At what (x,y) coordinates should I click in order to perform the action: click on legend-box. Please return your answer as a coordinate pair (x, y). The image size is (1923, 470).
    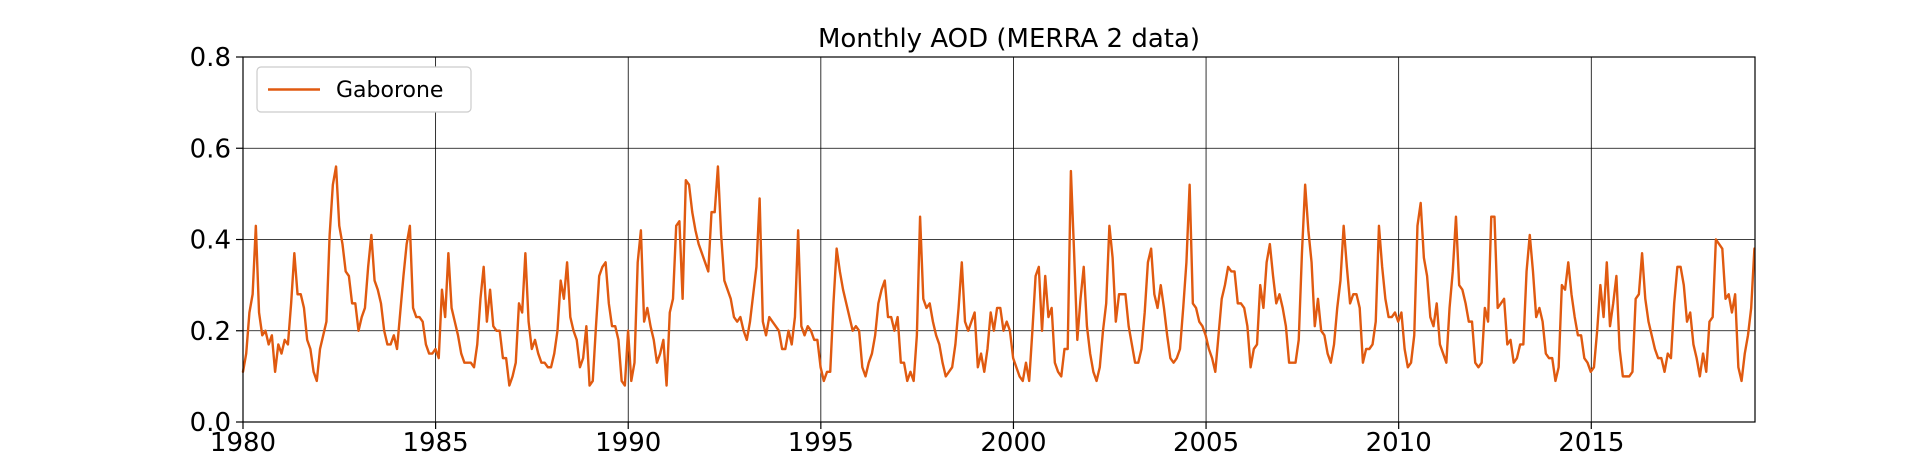
    Looking at the image, I should click on (364, 89).